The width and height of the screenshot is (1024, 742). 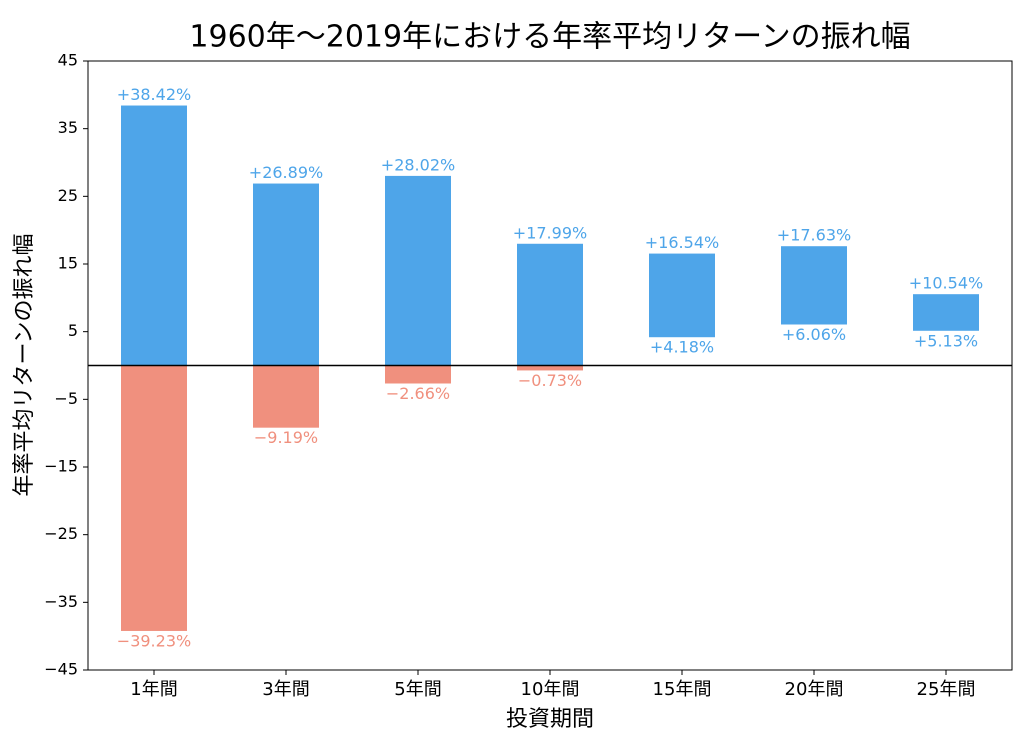 What do you see at coordinates (814, 235) in the screenshot?
I see `value-label: +17.63%` at bounding box center [814, 235].